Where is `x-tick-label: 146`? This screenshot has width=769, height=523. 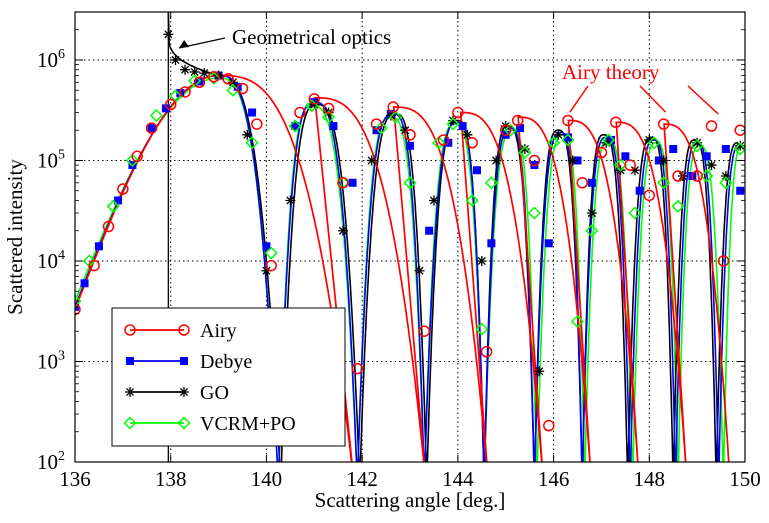 x-tick-label: 146 is located at coordinates (554, 479).